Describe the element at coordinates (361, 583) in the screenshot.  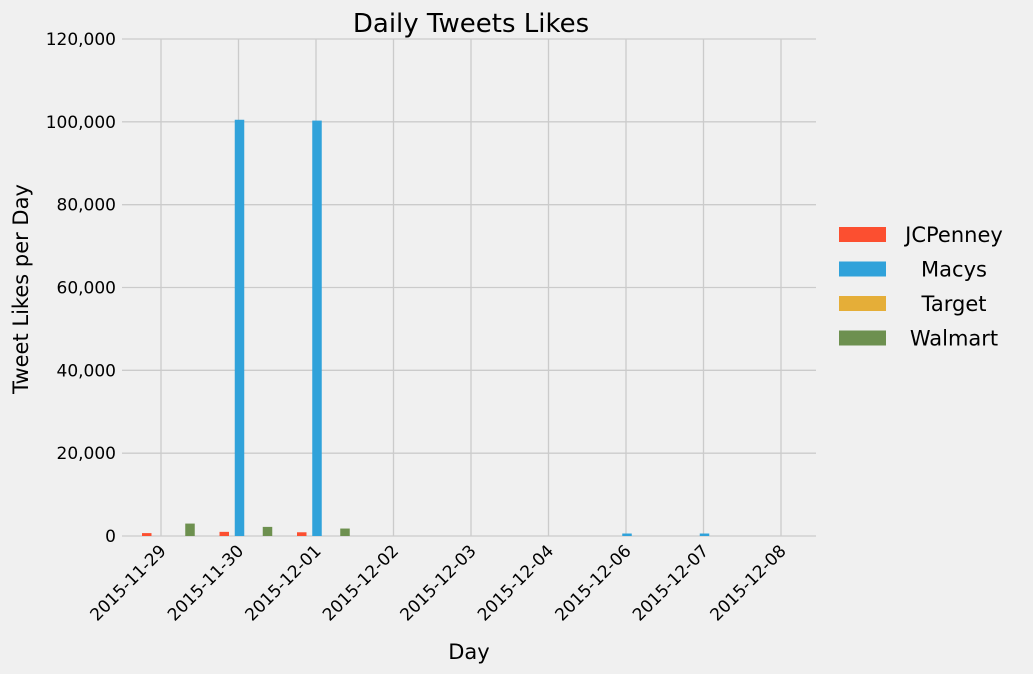
I see `x-tick-label: 2015-12-02` at that location.